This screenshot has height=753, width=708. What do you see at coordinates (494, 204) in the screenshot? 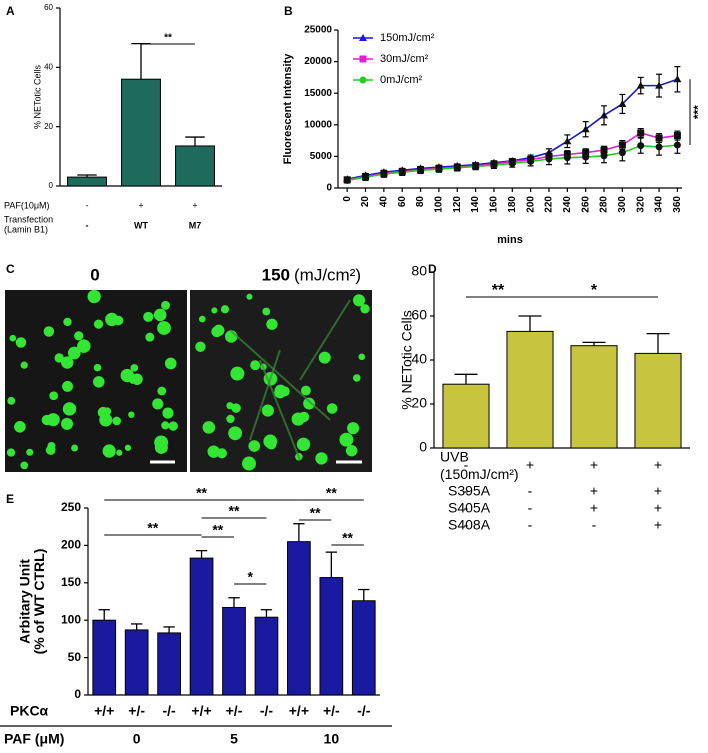
I see `x-tick-label: 160` at bounding box center [494, 204].